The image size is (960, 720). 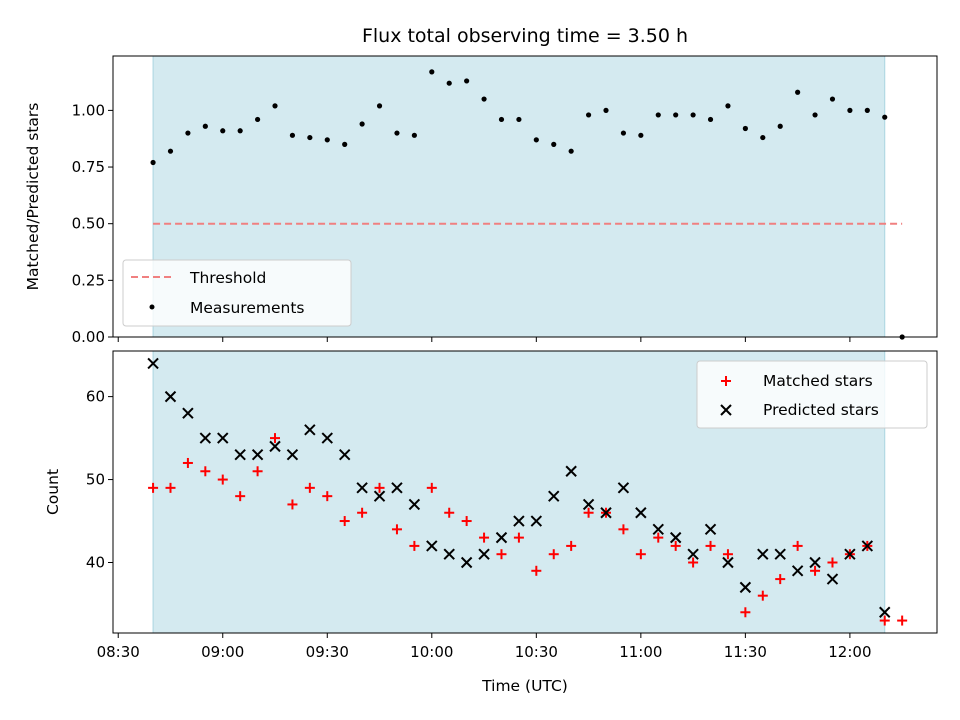 What do you see at coordinates (152, 307) in the screenshot?
I see `legend-measurement-swatch` at bounding box center [152, 307].